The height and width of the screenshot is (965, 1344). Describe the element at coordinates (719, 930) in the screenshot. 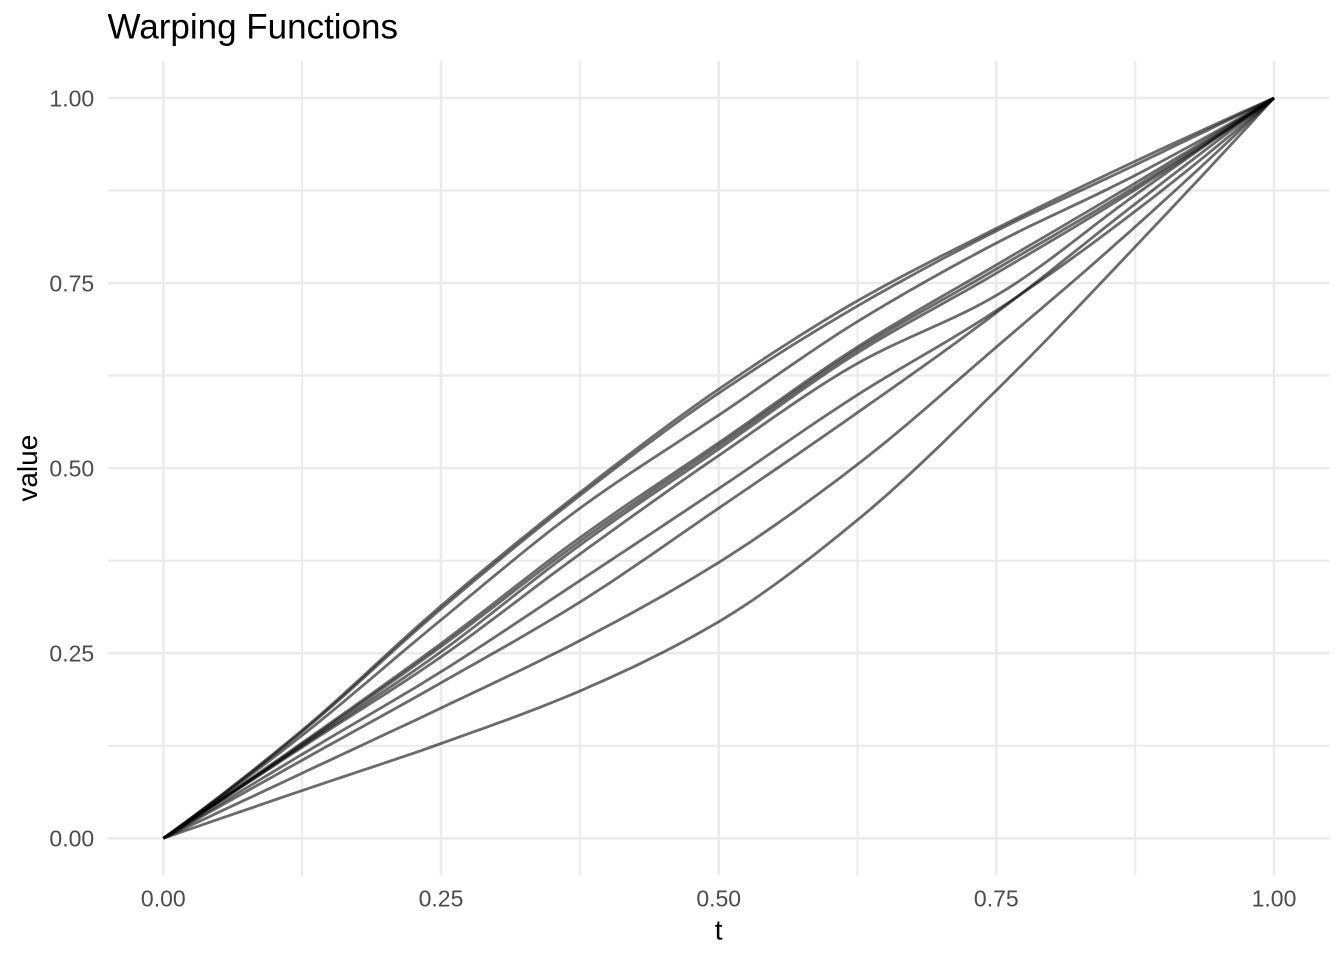

I see `svg-text: t` at that location.